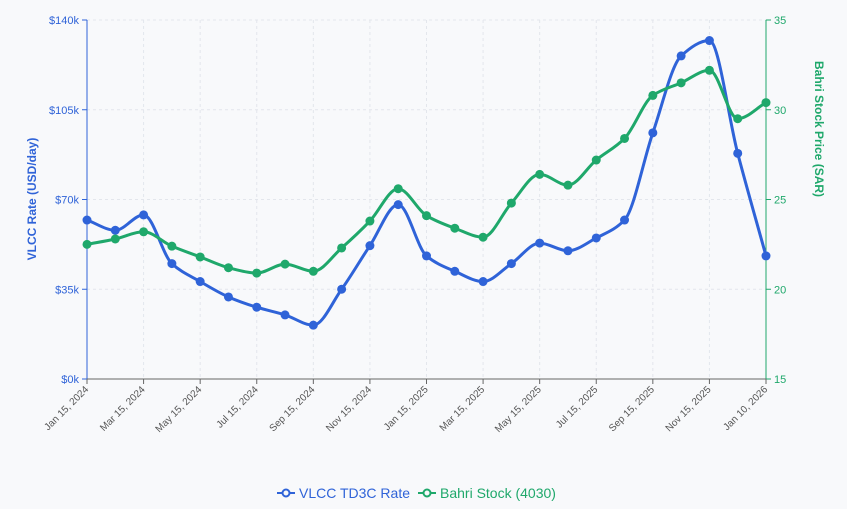 This screenshot has height=509, width=847. What do you see at coordinates (780, 380) in the screenshot?
I see `right-tick-label: 15` at bounding box center [780, 380].